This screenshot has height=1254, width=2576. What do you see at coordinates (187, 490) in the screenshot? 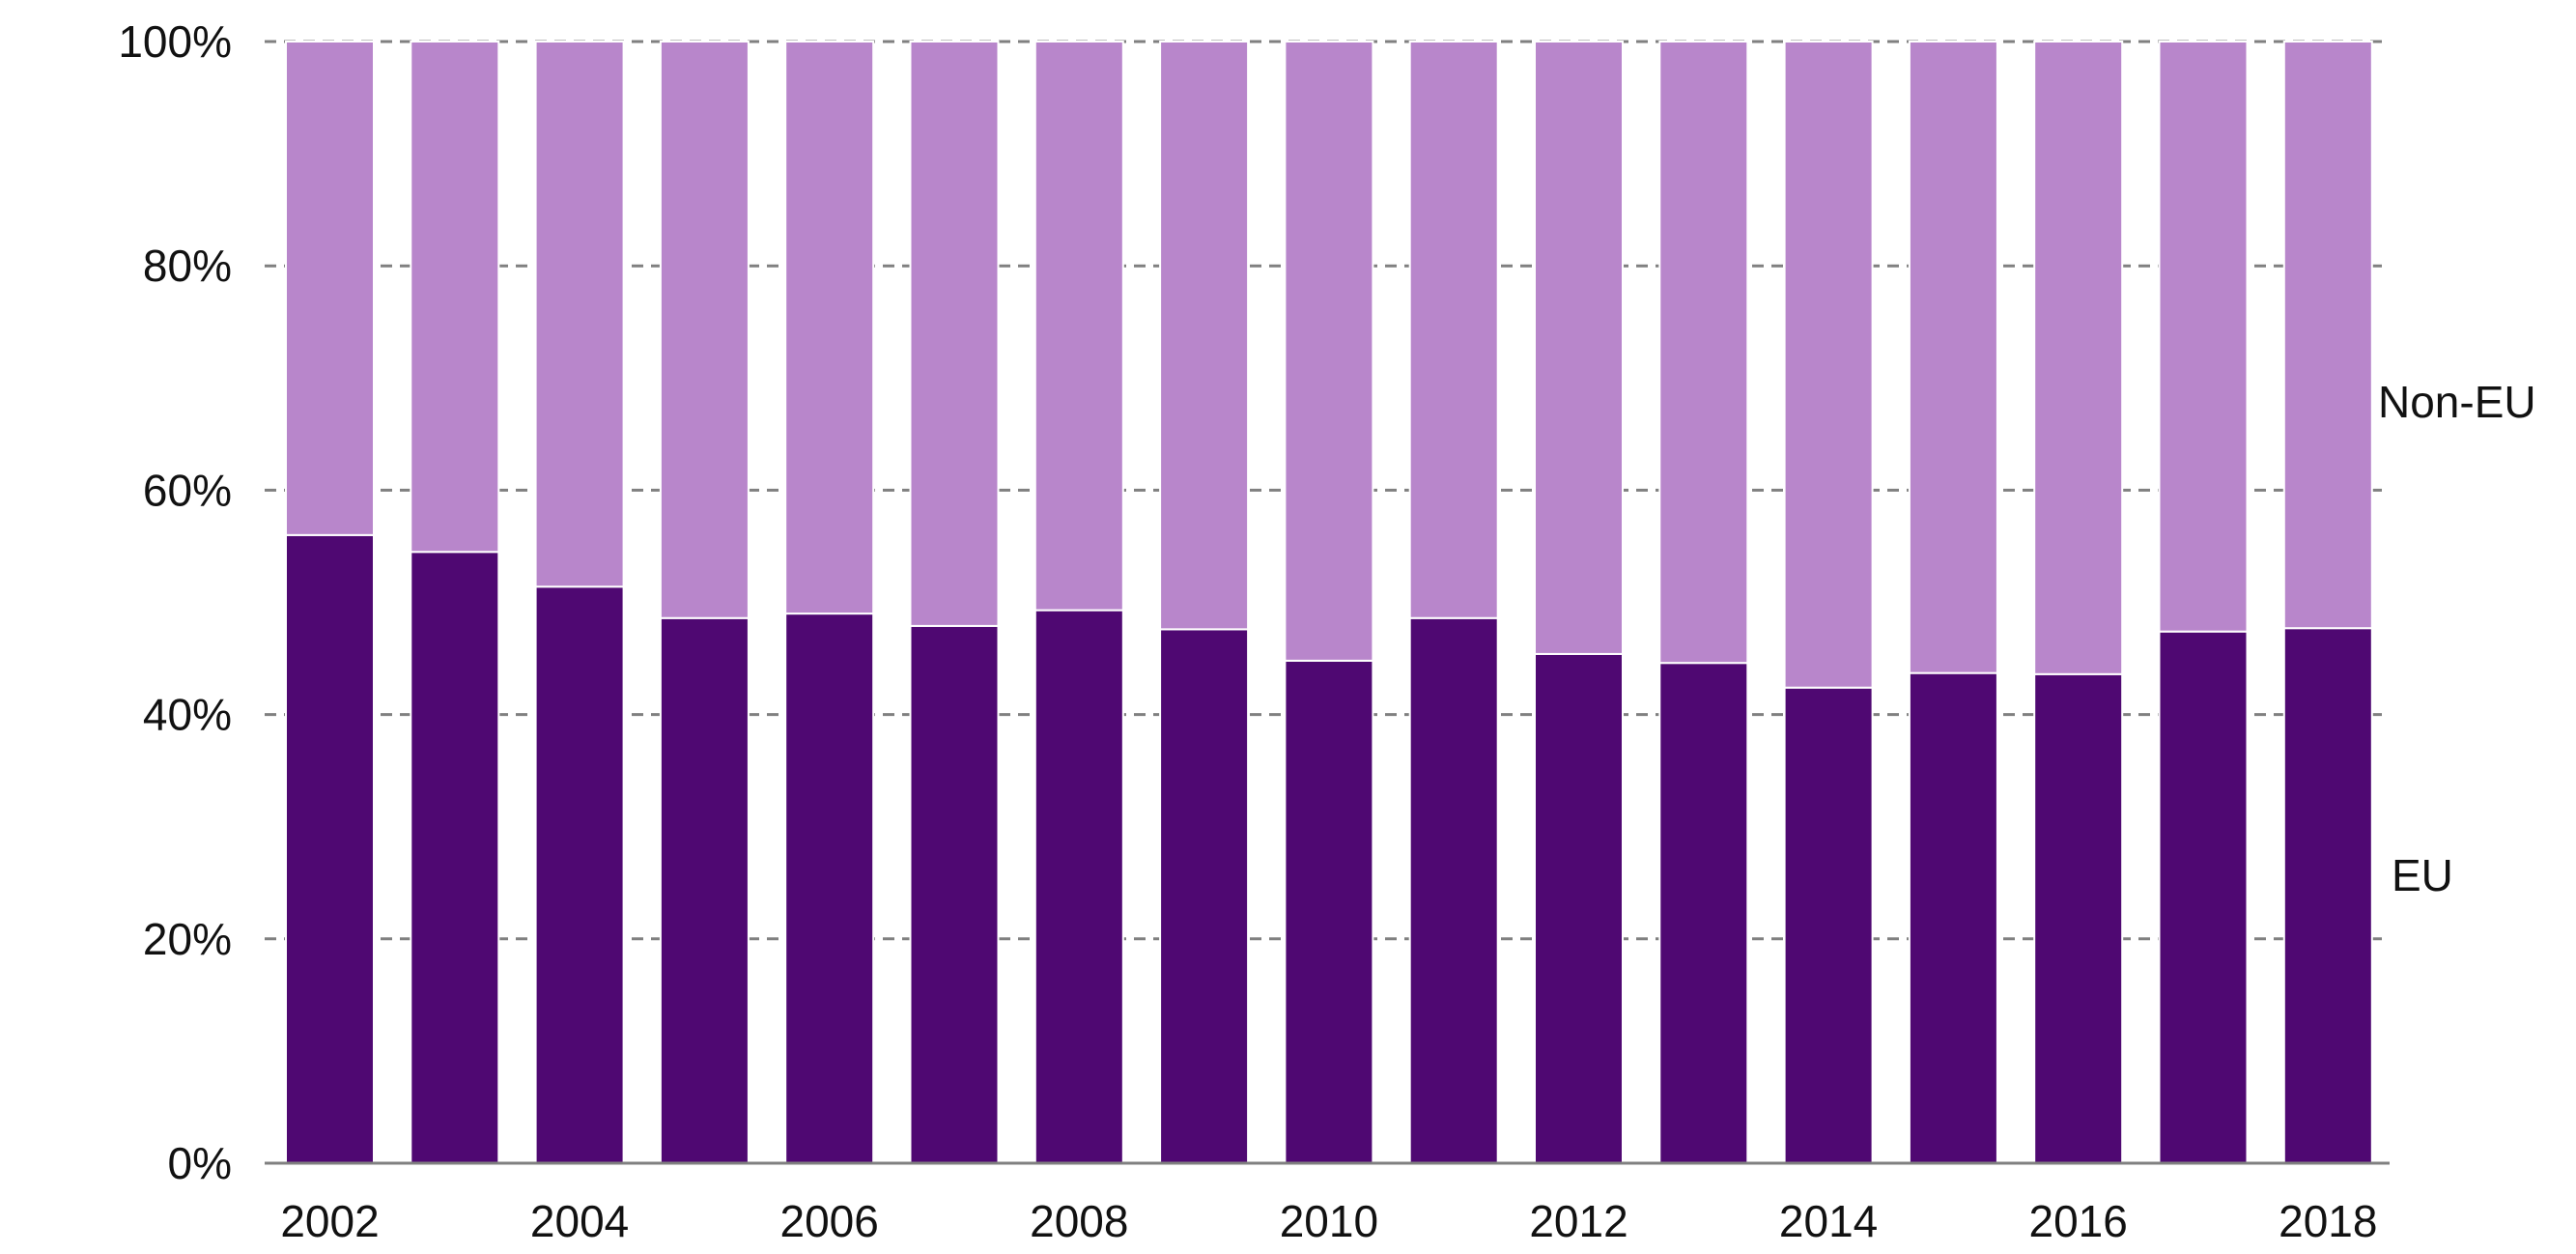
I see `y-tick-label: 60%` at bounding box center [187, 490].